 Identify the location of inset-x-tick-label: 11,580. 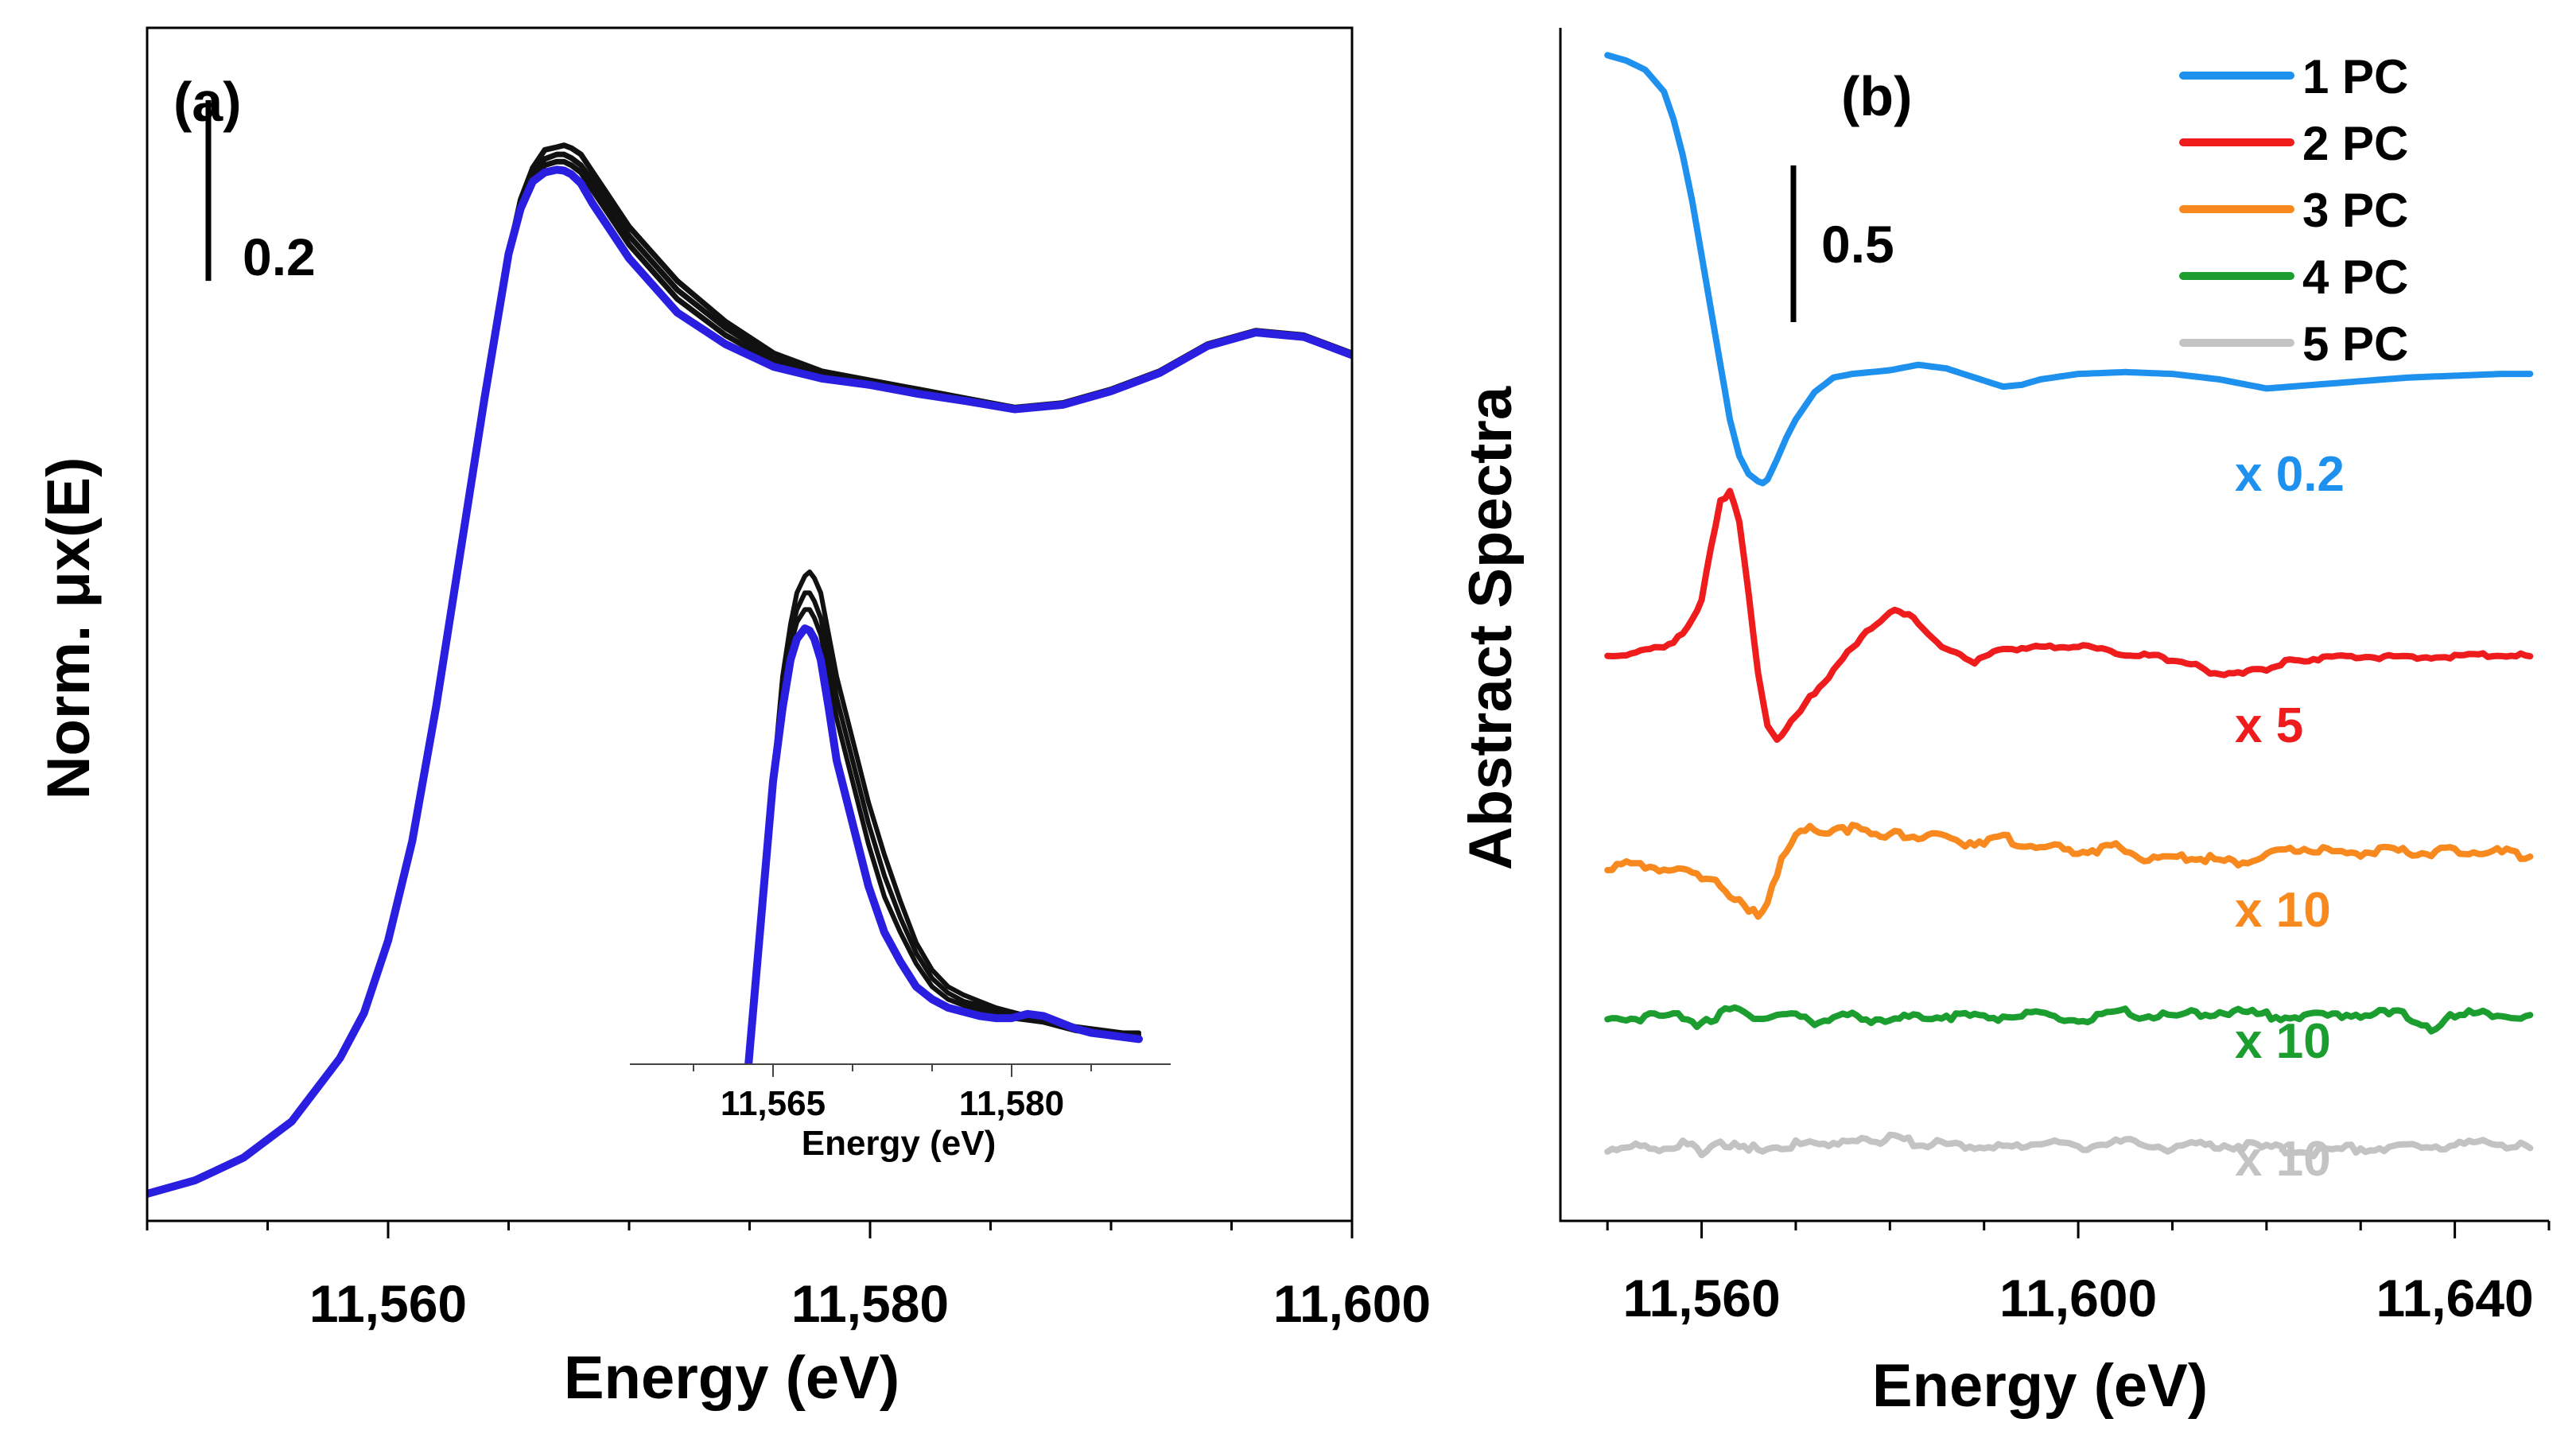
(1011, 1103).